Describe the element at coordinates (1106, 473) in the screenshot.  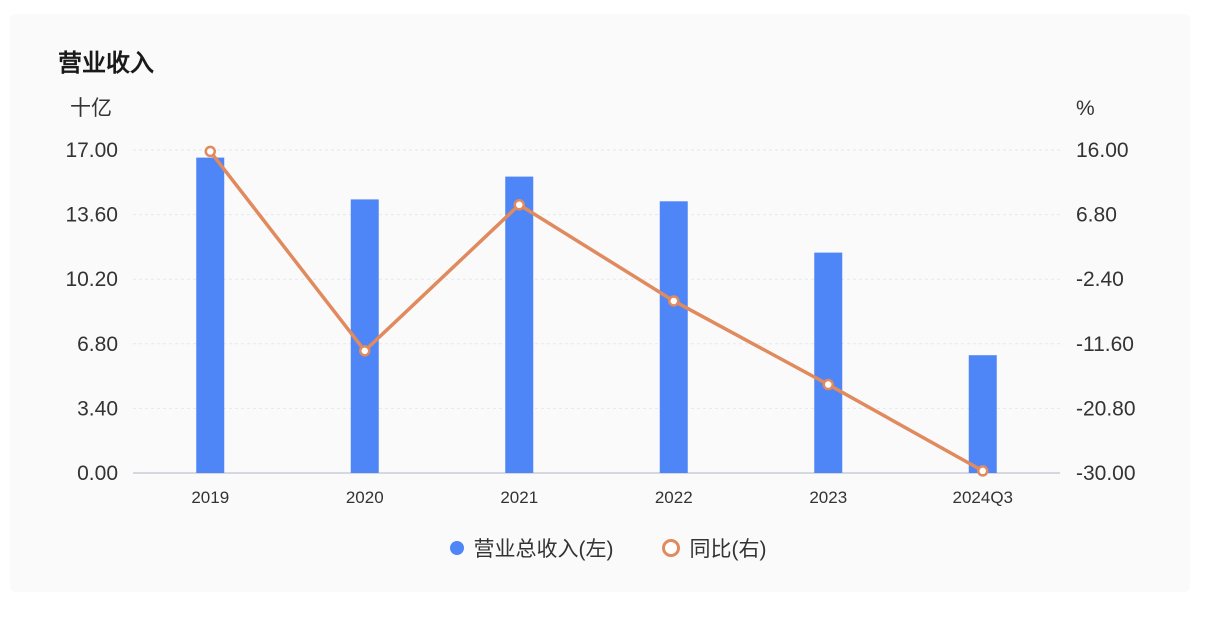
I see `right-tick-label: -30.00` at that location.